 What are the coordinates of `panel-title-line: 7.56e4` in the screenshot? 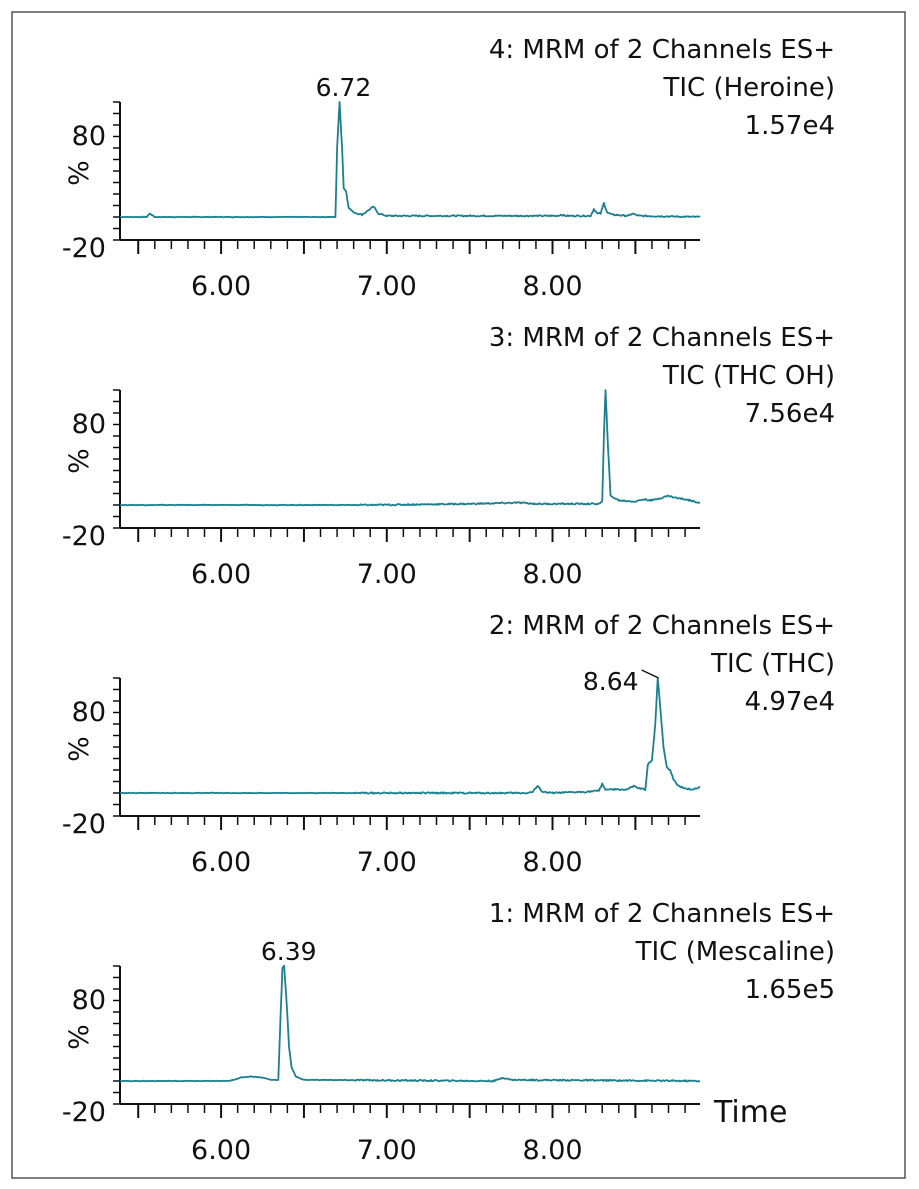 It's located at (790, 414).